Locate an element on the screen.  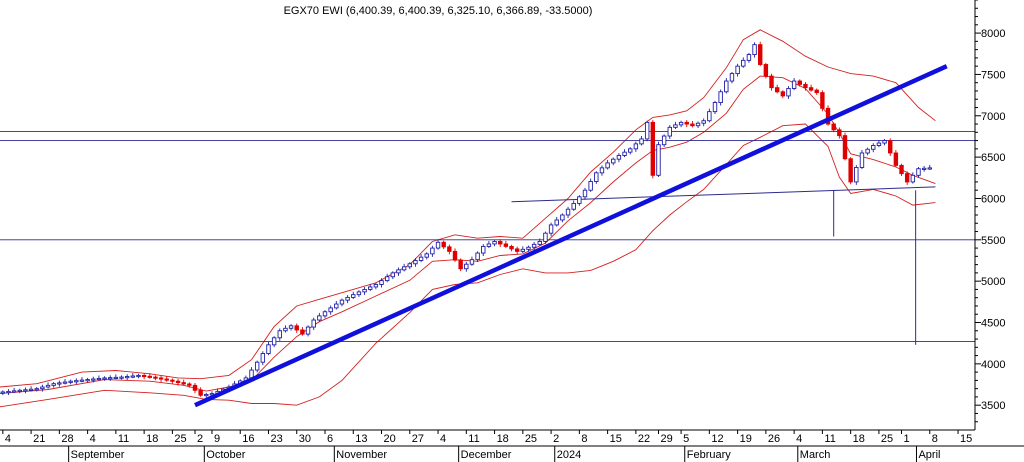
x-tick-label: 11 is located at coordinates (829, 439).